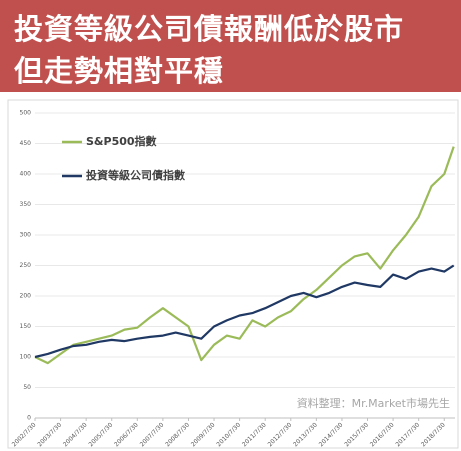 The image size is (461, 451). I want to click on y-tick-label: 300, so click(26, 235).